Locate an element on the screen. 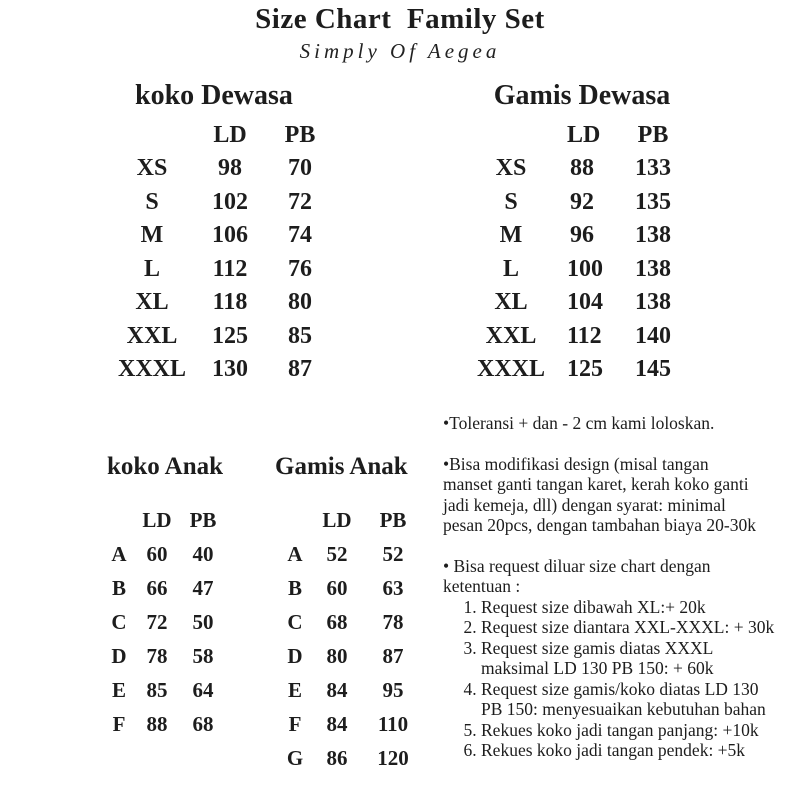 Image resolution: width=800 pixels, height=800 pixels. koko-anak-rows: LD PB A 60 40 B 66 47 C 72 50 D 78 58 E 85 64 F 88 68 is located at coordinates (165, 623).